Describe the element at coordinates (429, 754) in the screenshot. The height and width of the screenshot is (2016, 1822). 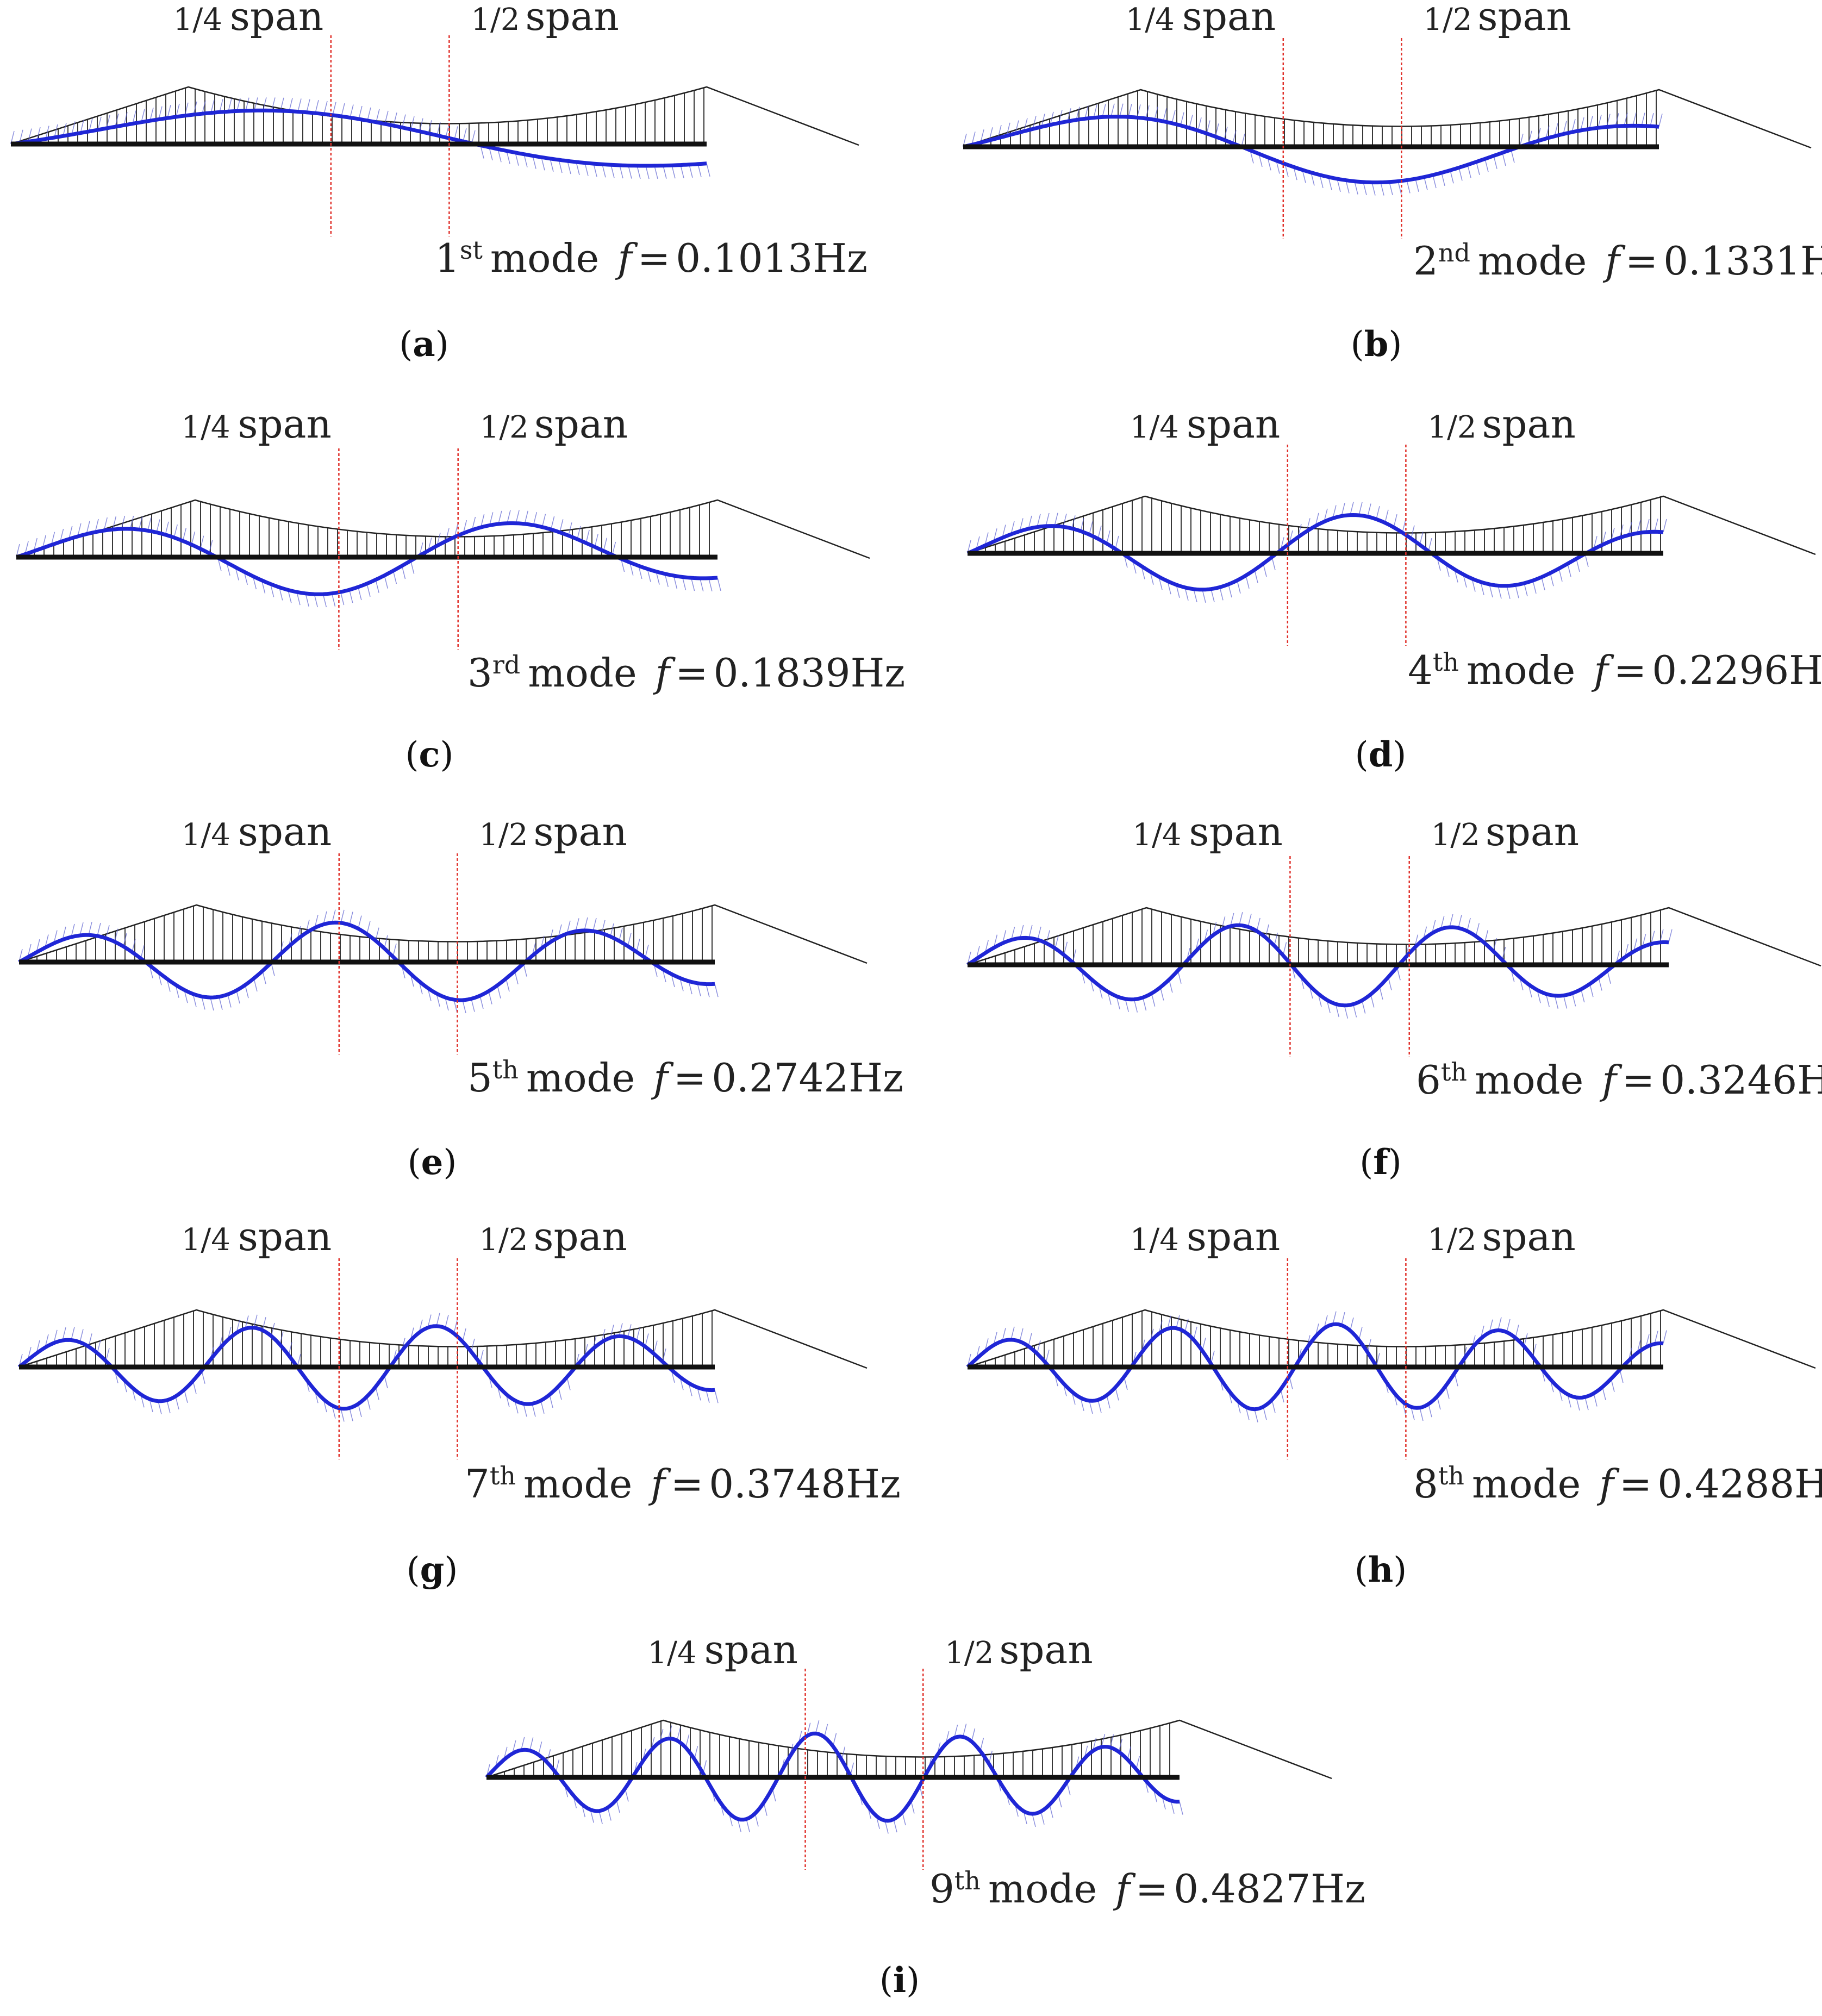
I see `panel-label: (c)` at that location.